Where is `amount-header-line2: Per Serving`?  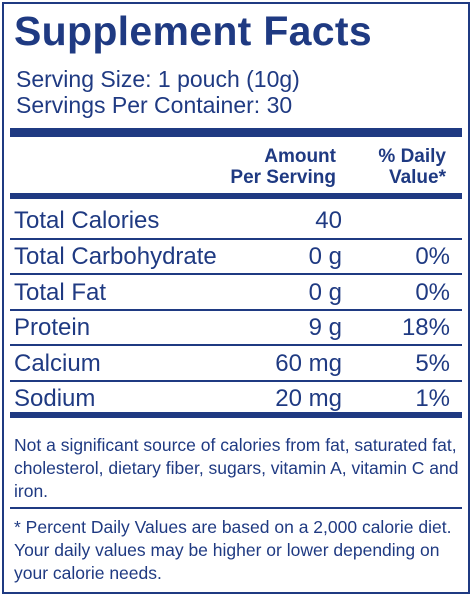 amount-header-line2: Per Serving is located at coordinates (283, 177).